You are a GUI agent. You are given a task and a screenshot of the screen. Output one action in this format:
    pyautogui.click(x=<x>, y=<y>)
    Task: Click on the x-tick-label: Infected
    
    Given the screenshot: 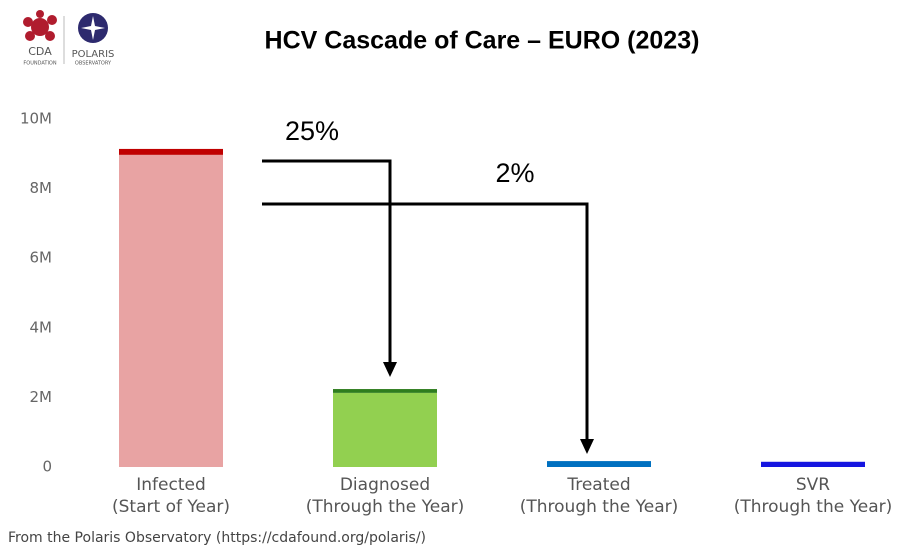 What is the action you would take?
    pyautogui.click(x=171, y=485)
    